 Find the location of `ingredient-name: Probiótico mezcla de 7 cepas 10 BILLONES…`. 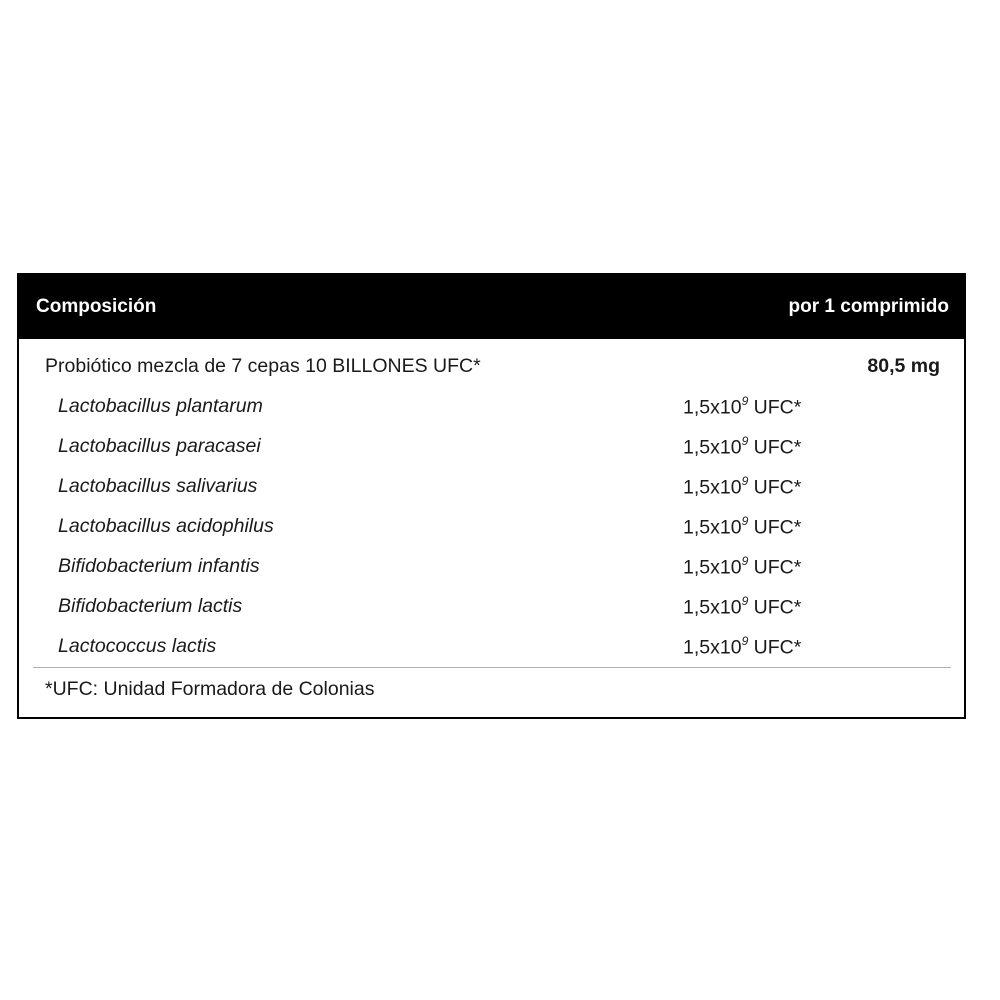

ingredient-name: Probiótico mezcla de 7 cepas 10 BILLONES… is located at coordinates (263, 366).